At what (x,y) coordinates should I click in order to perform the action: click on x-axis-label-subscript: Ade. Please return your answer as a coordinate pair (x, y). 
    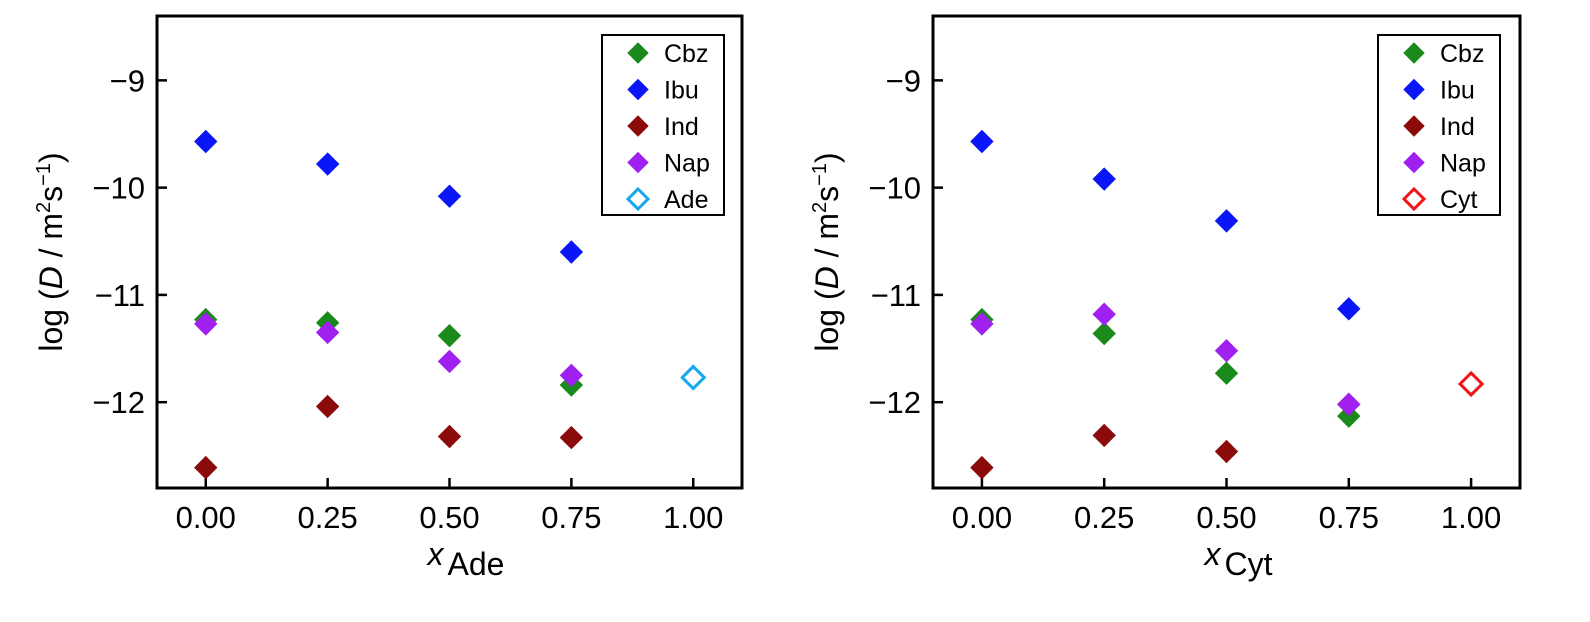
    Looking at the image, I should click on (476, 564).